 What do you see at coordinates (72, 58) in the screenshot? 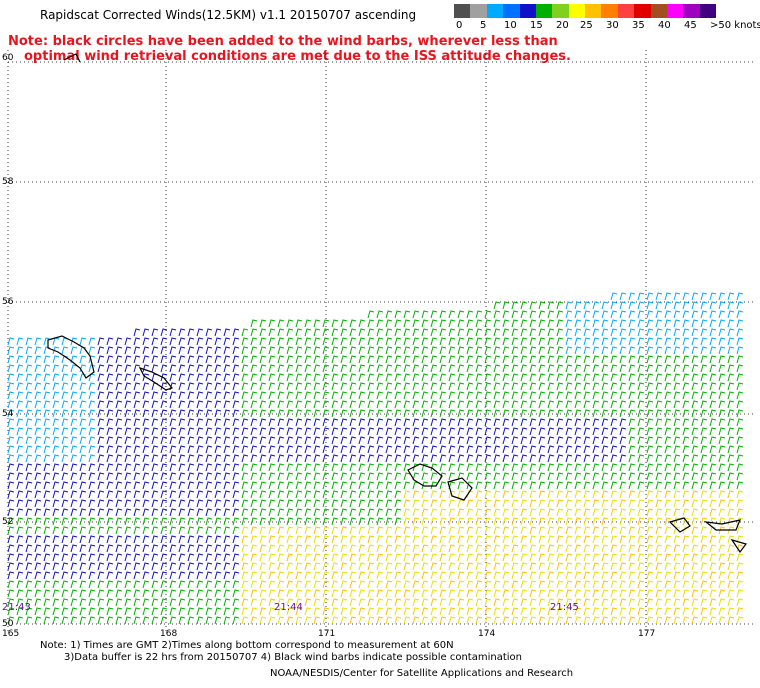
I see `coast-north` at bounding box center [72, 58].